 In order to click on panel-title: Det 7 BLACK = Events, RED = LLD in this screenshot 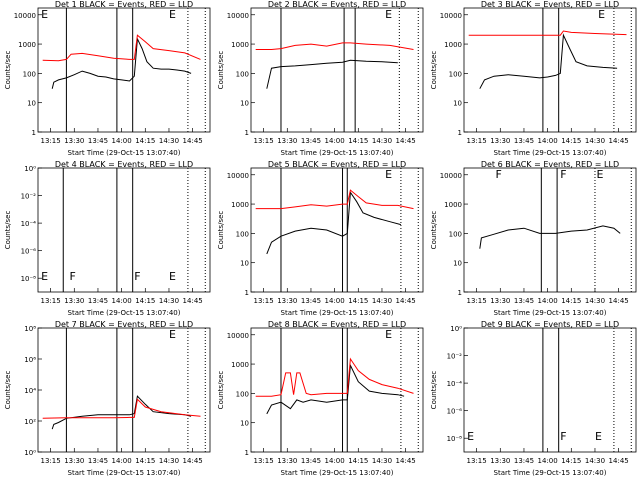, I will do `click(124, 324)`.